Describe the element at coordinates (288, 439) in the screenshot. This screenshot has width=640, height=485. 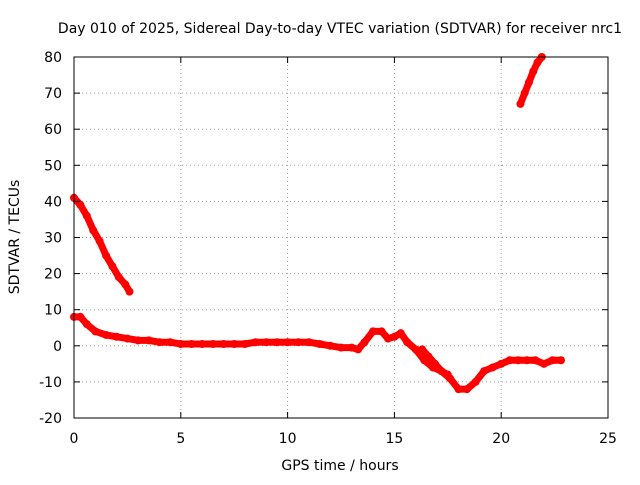
I see `x-tick-label: 10` at that location.